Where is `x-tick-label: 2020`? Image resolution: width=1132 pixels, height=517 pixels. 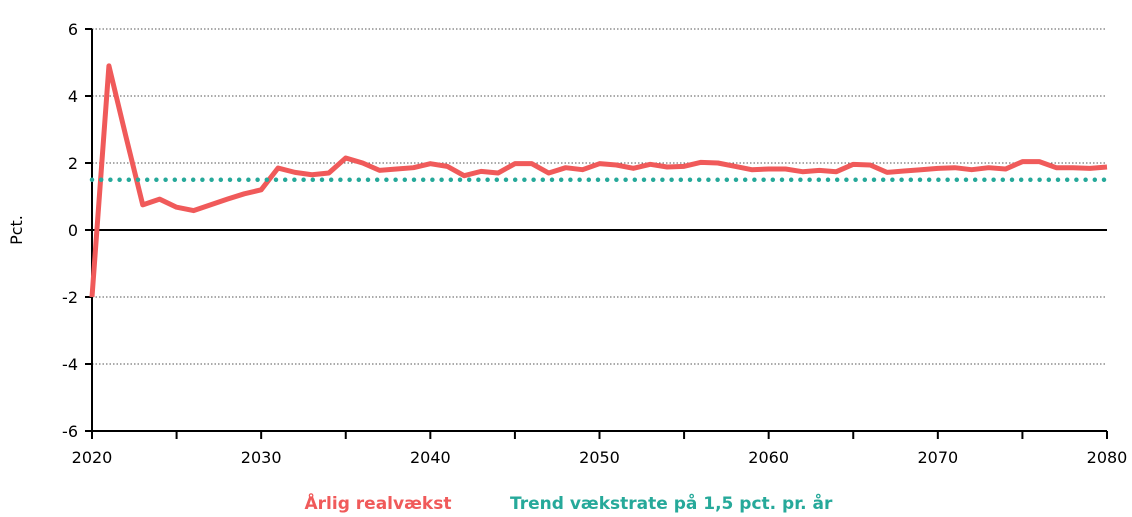 x-tick-label: 2020 is located at coordinates (92, 457).